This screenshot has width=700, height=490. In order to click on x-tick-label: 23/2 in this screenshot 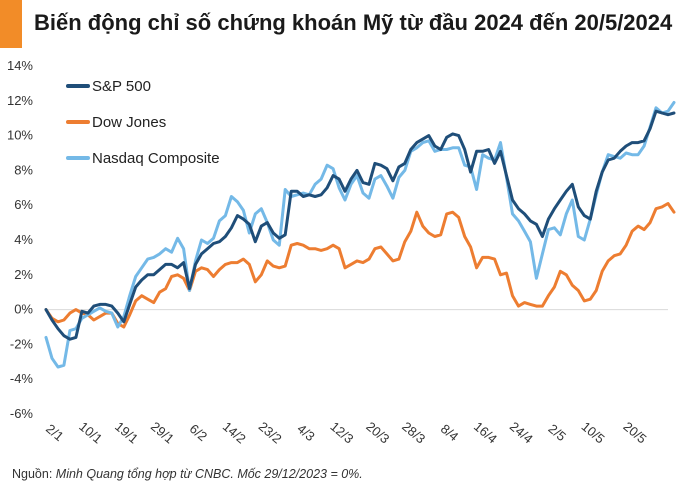, I will do `click(270, 433)`.